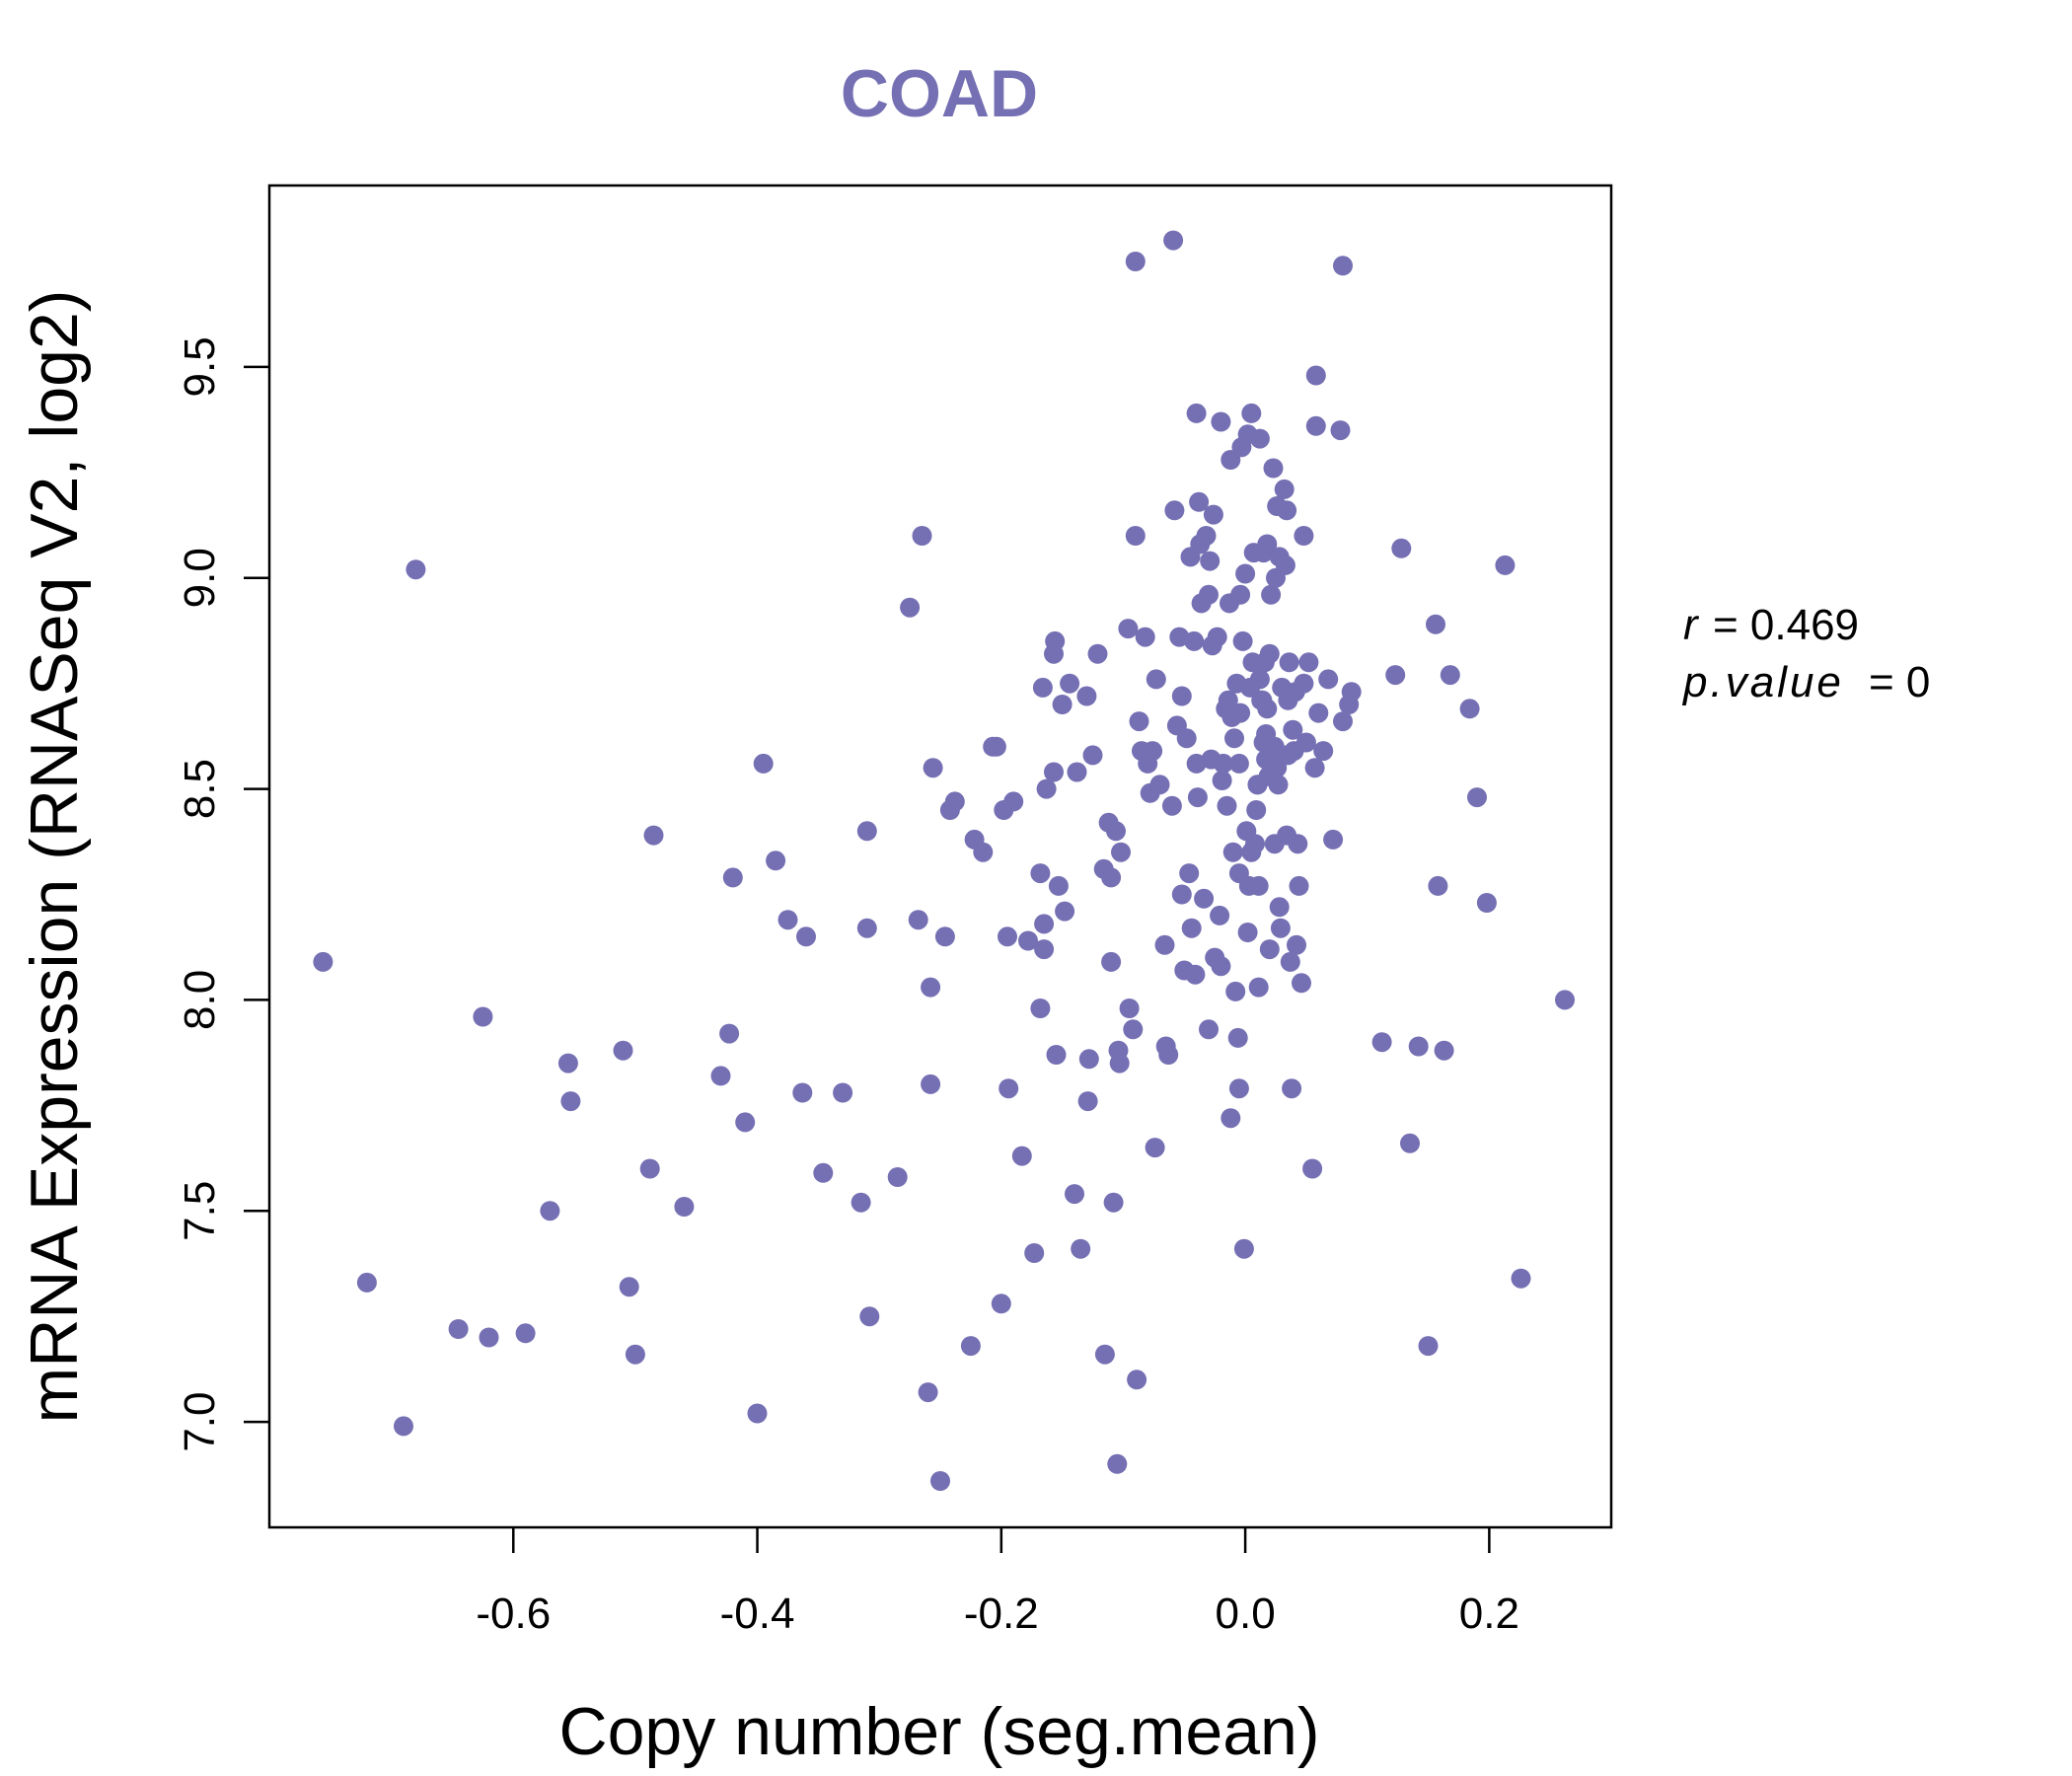 The image size is (2072, 1776). What do you see at coordinates (1763, 682) in the screenshot?
I see `p-label: p.value` at bounding box center [1763, 682].